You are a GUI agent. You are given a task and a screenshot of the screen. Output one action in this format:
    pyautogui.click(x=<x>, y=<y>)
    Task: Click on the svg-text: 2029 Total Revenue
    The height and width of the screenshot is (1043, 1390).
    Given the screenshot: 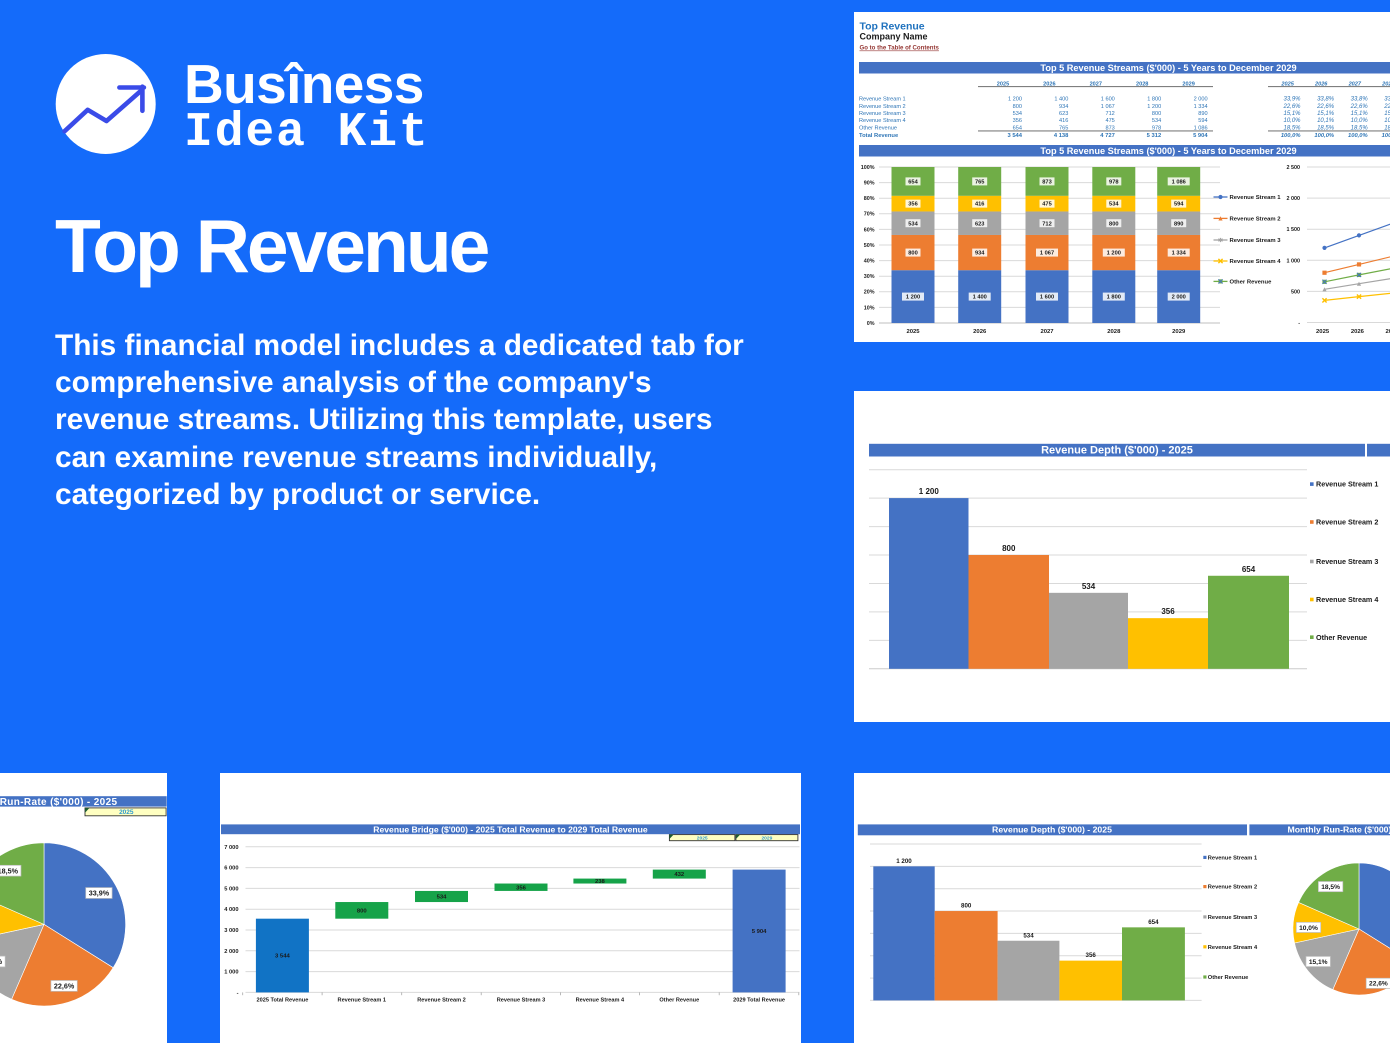 What is the action you would take?
    pyautogui.click(x=759, y=1000)
    